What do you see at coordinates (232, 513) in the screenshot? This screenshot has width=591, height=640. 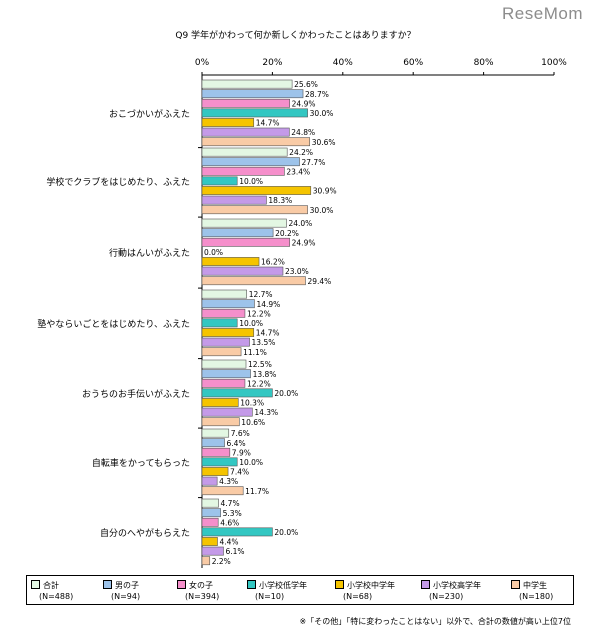 I see `data-label: 5.3%` at bounding box center [232, 513].